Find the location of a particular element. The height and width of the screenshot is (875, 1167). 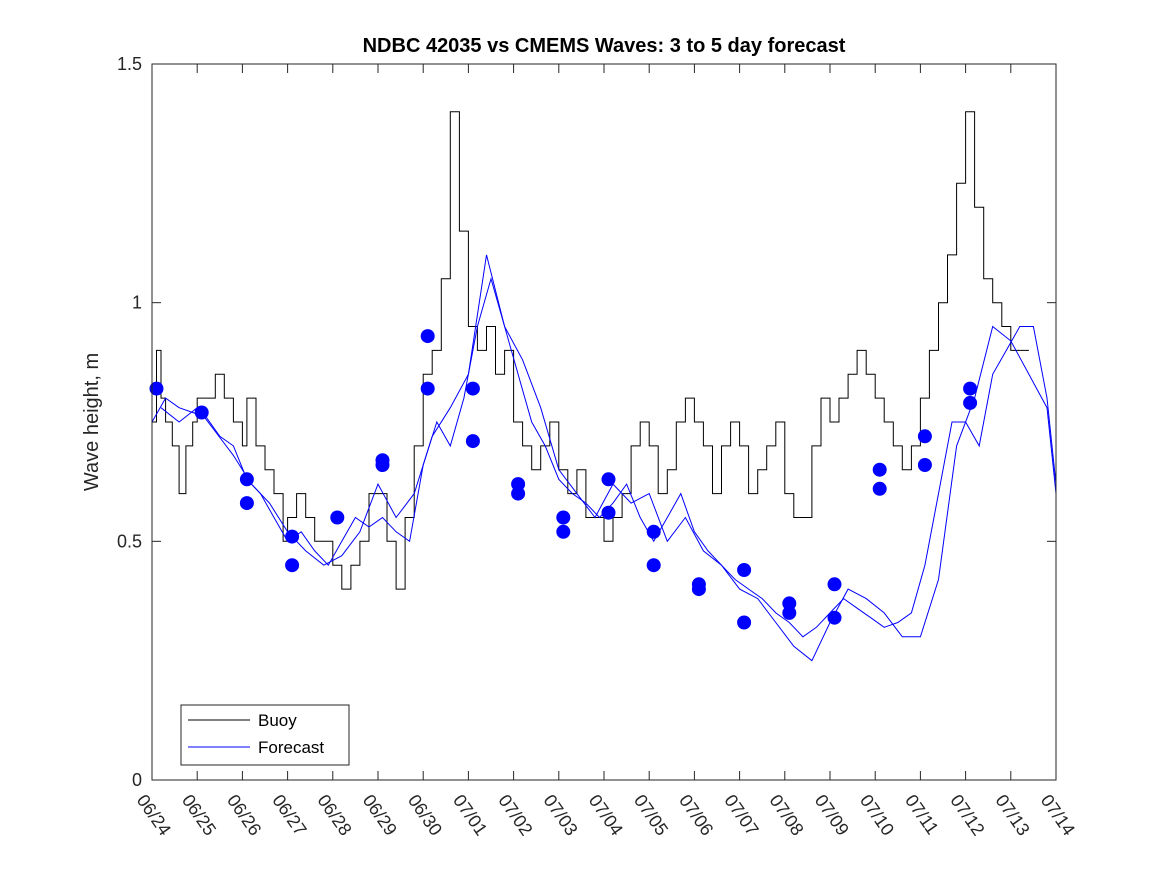

legend-buoy-label: Buoy is located at coordinates (277, 720).